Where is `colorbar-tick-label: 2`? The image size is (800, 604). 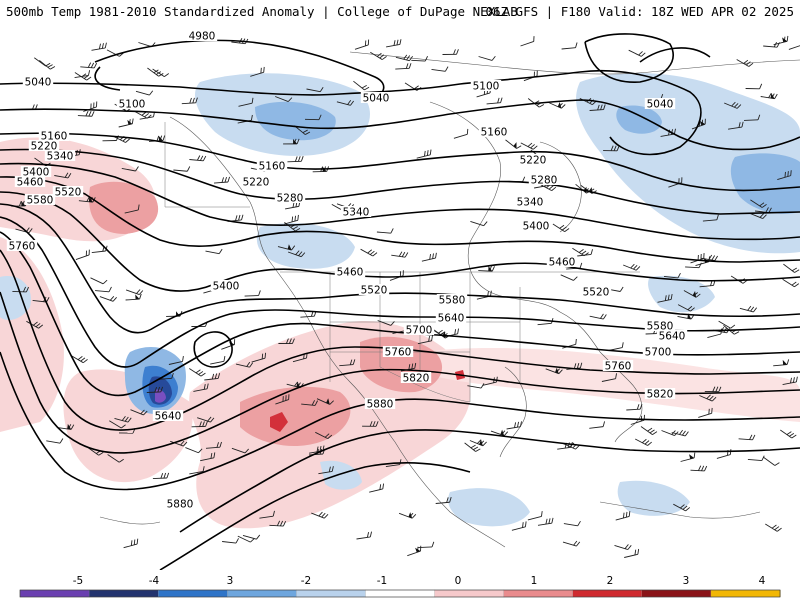 colorbar-tick-label: 2 is located at coordinates (610, 581).